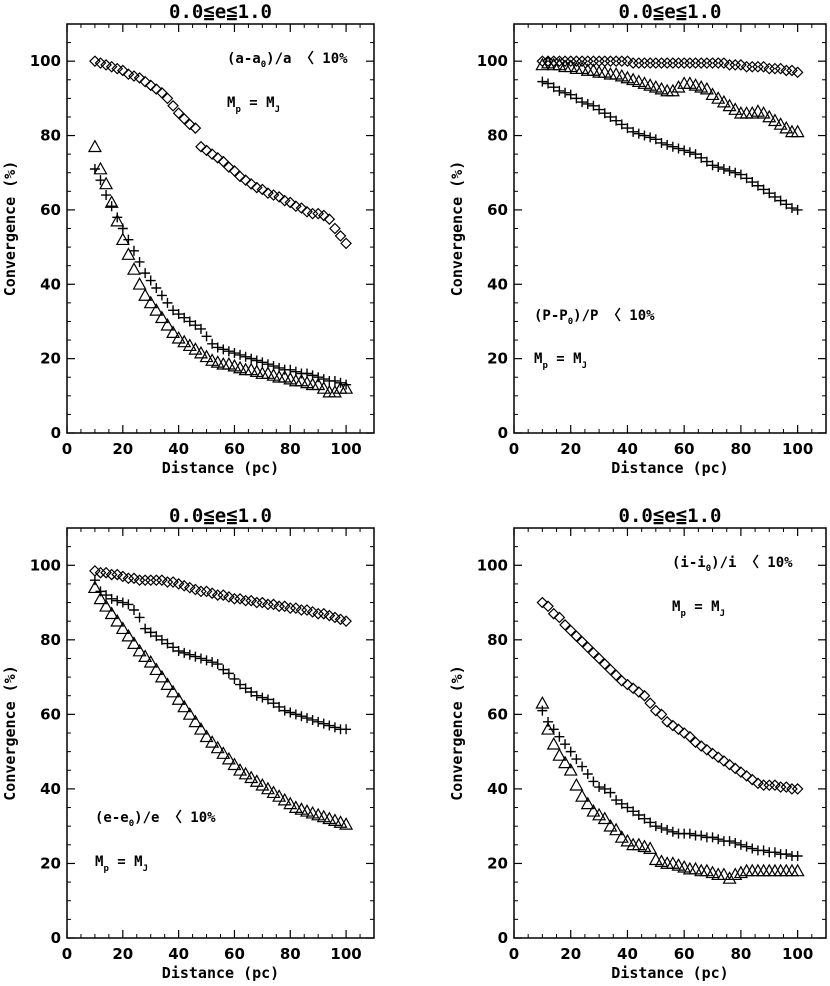 The image size is (830, 986). What do you see at coordinates (345, 954) in the screenshot?
I see `x-tick-label: 100` at bounding box center [345, 954].